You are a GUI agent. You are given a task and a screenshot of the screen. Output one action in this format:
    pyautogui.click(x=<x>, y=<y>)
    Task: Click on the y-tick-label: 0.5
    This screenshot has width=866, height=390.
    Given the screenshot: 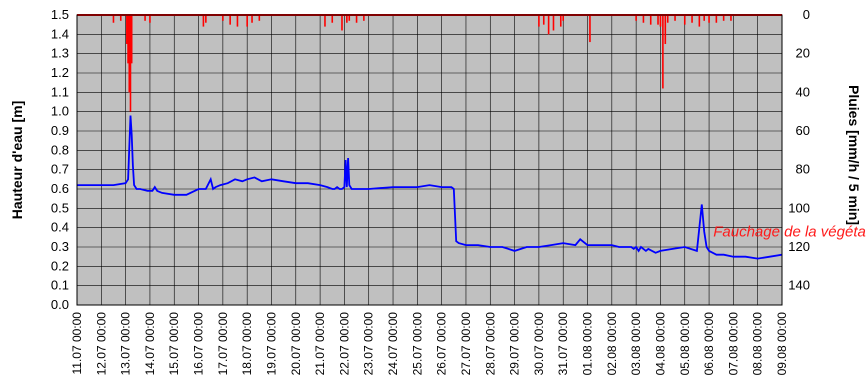 What is the action you would take?
    pyautogui.click(x=60, y=207)
    